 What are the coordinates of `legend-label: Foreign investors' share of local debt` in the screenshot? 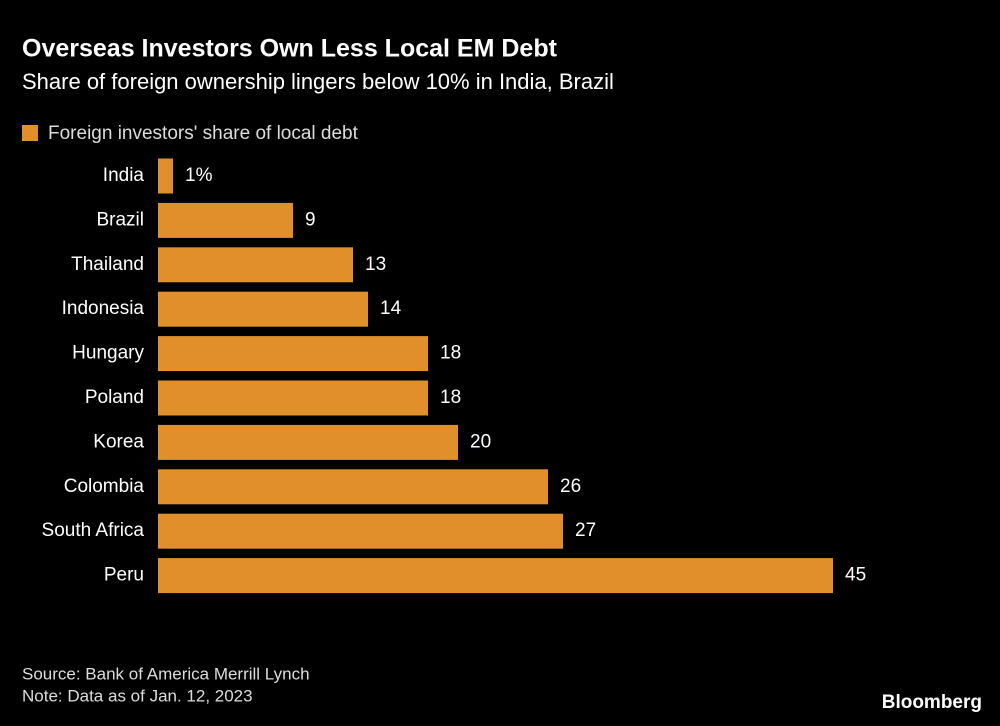 It's located at (203, 133).